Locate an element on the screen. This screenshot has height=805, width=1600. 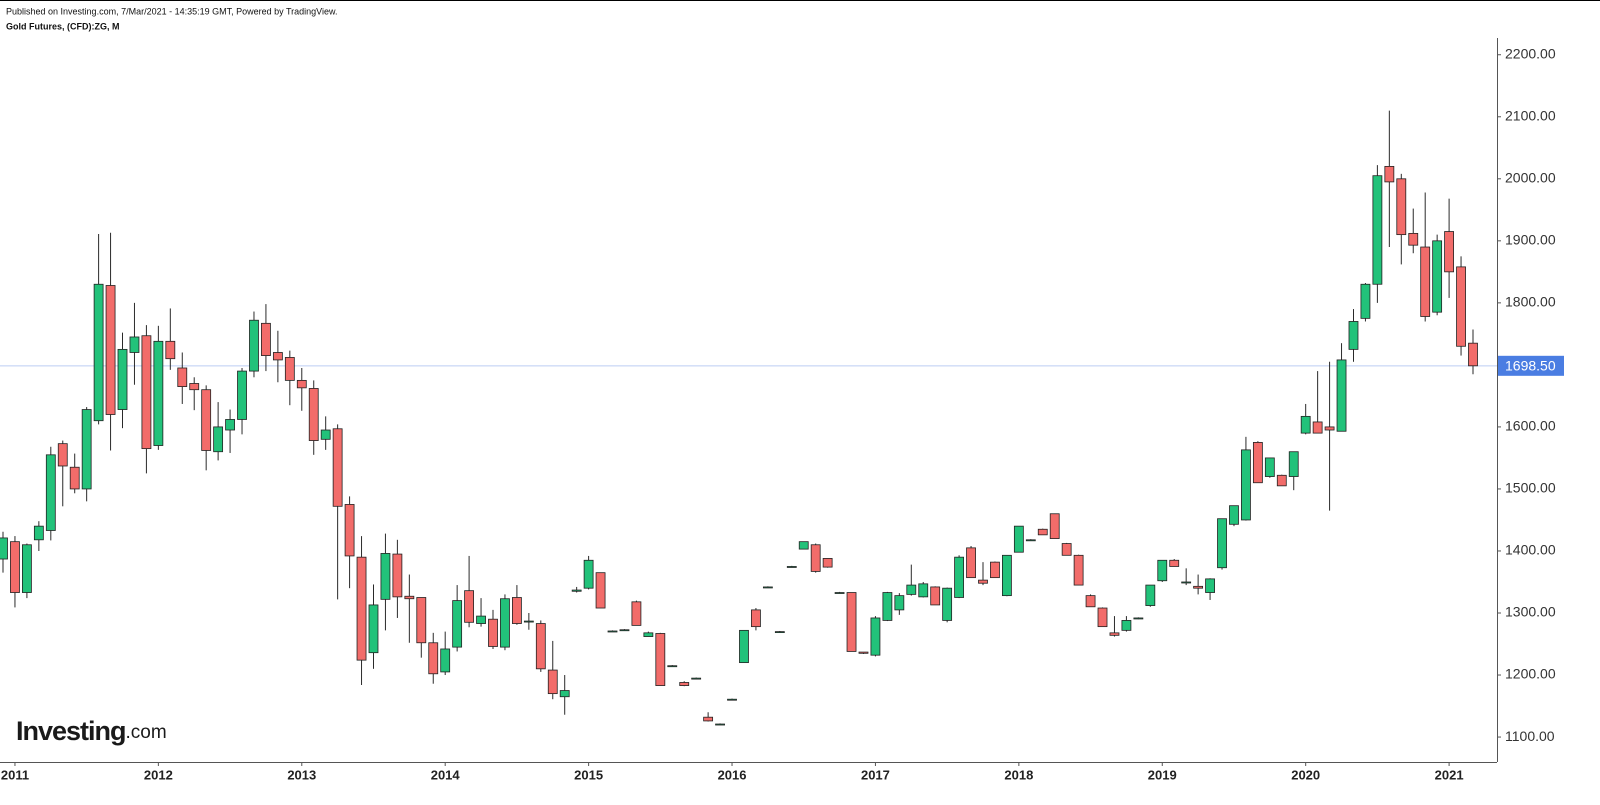
y-tick-label: 1800.00 is located at coordinates (1530, 302).